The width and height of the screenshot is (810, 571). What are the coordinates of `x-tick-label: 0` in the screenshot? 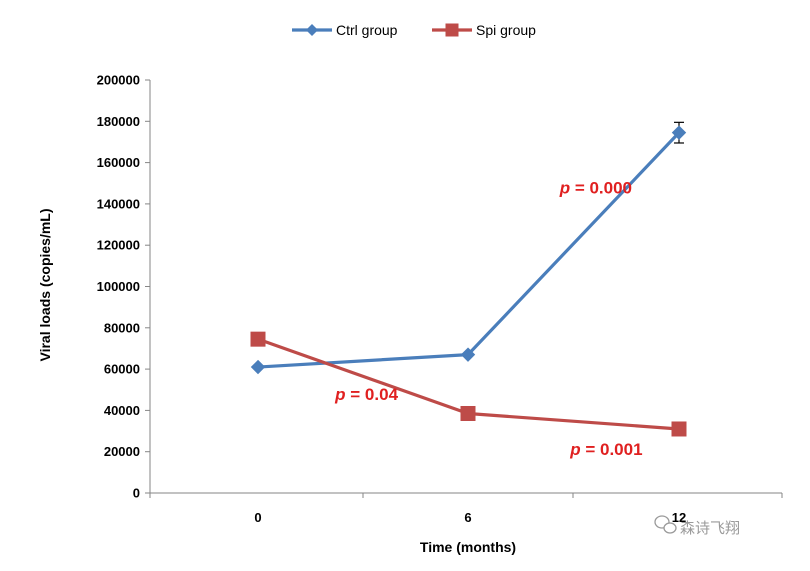 It's located at (257, 517).